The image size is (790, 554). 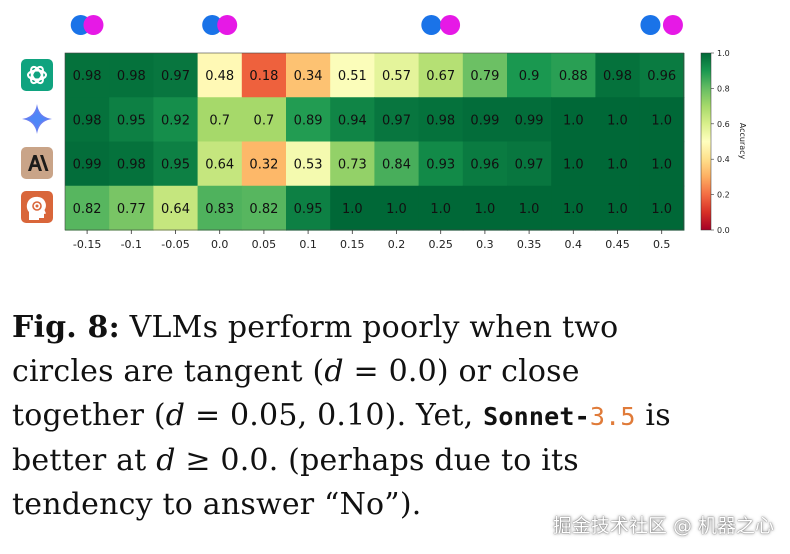 I want to click on x-tick-label: -0.05, so click(x=175, y=244).